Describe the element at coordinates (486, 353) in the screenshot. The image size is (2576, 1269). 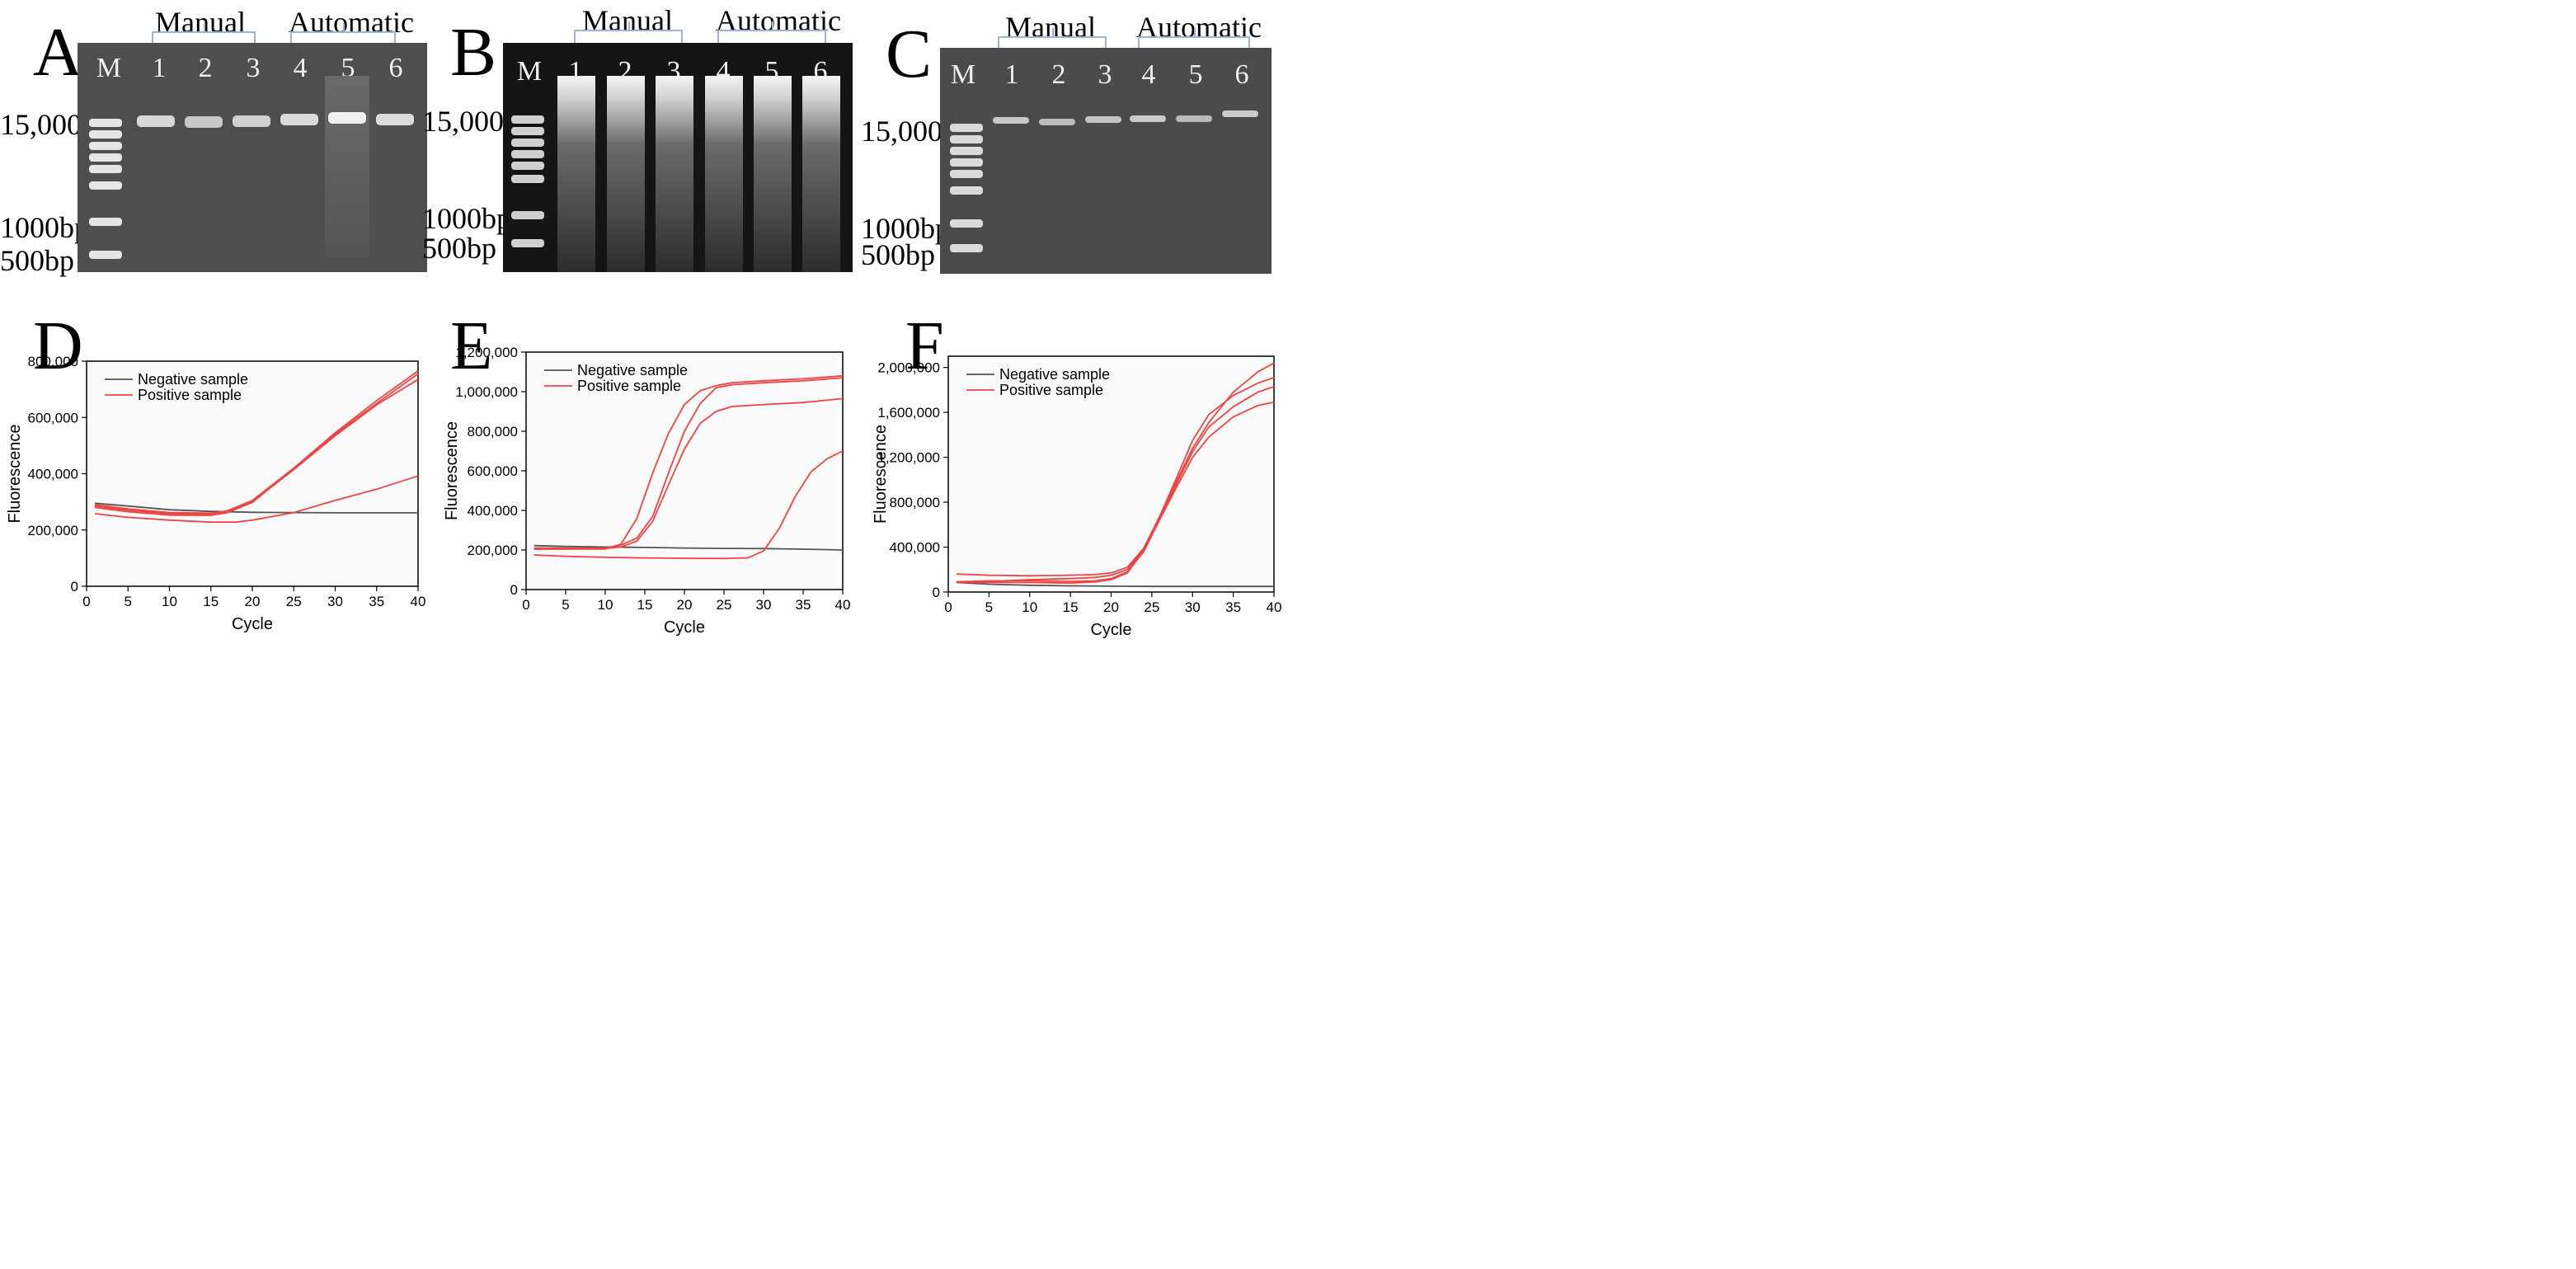
I see `y-tick-label: 1,200,000` at that location.